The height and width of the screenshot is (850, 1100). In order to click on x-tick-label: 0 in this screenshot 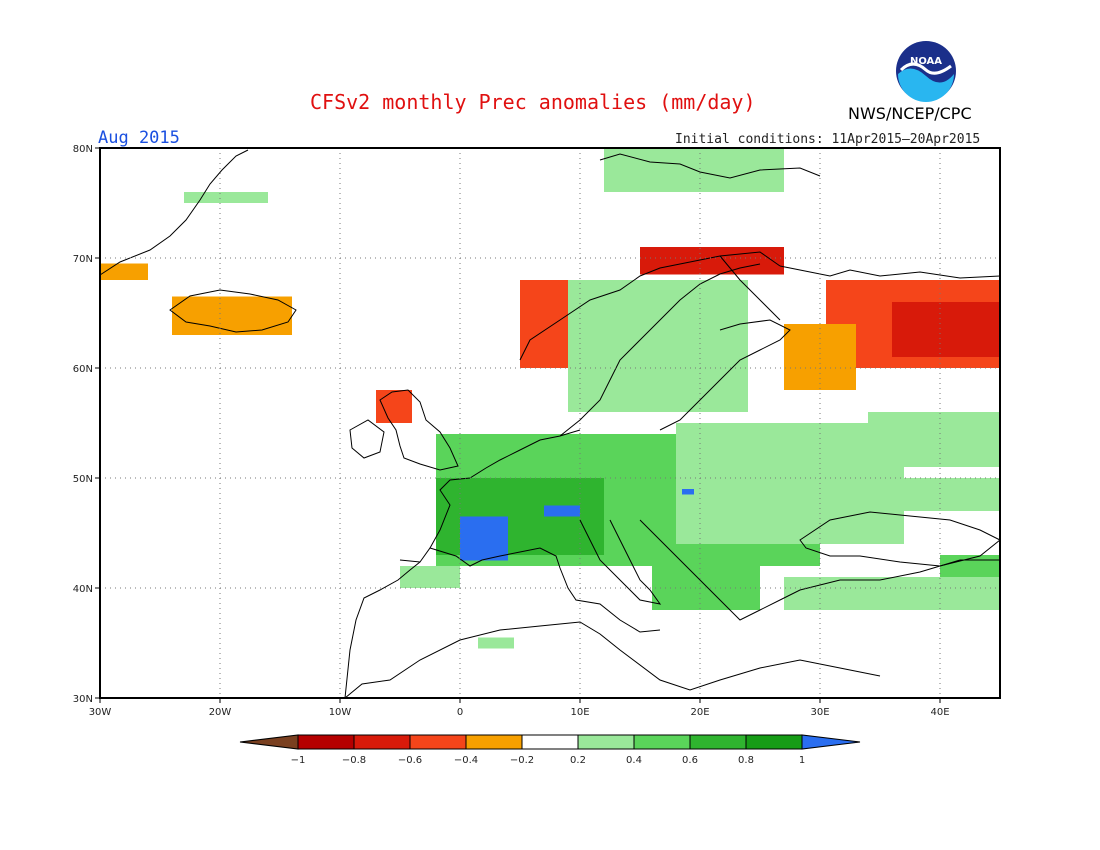, I will do `click(460, 712)`.